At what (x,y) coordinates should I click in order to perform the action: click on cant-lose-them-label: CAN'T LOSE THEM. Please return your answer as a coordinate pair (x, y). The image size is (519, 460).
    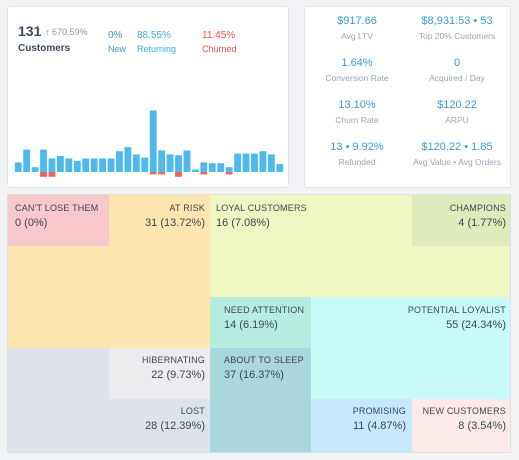
    Looking at the image, I should click on (57, 208).